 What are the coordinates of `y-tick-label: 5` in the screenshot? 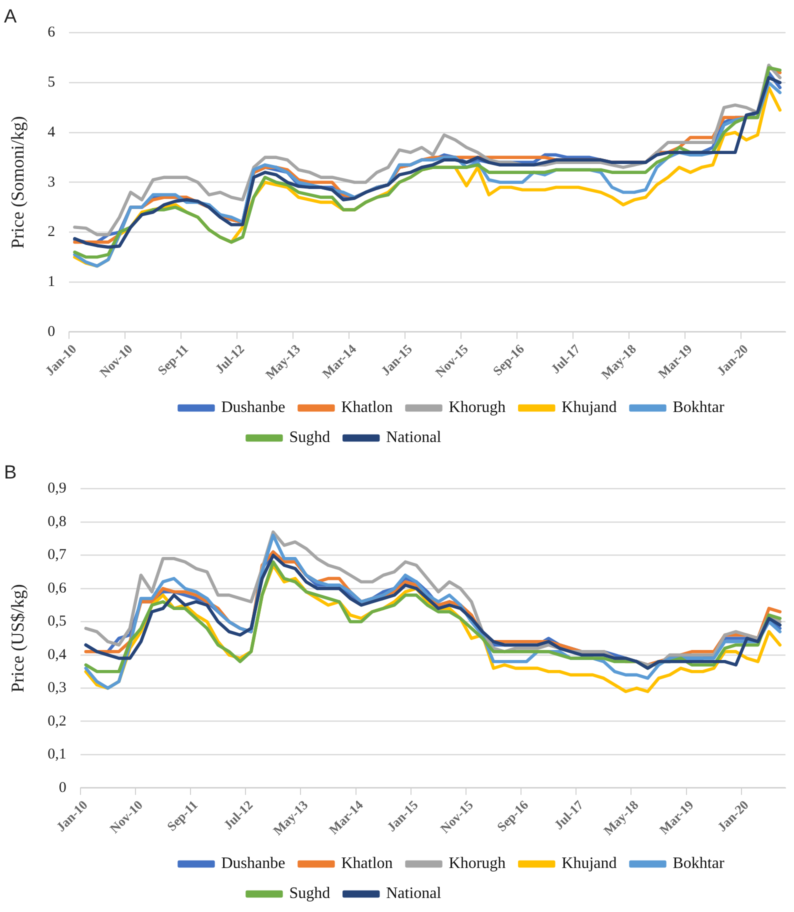 It's located at (52, 82).